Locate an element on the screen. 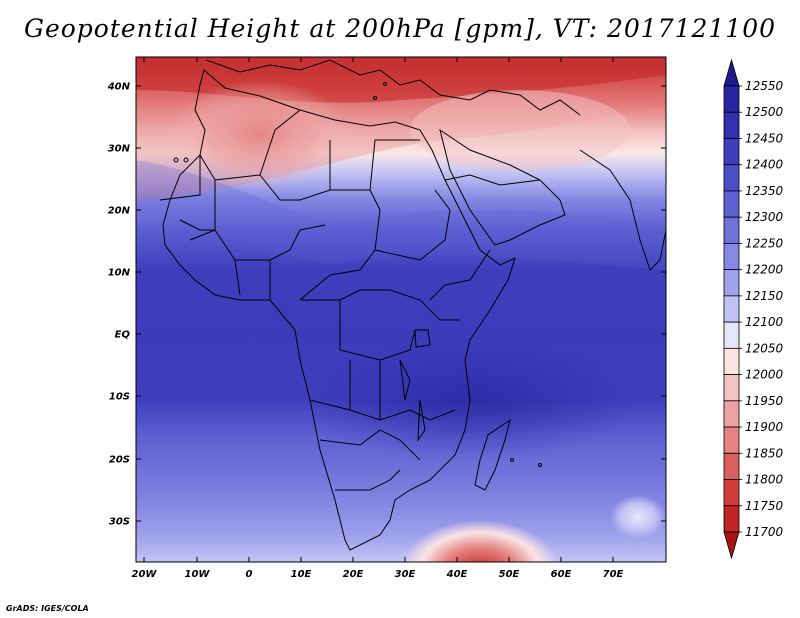 Image resolution: width=800 pixels, height=618 pixels. lat-label: EQ is located at coordinates (123, 335).